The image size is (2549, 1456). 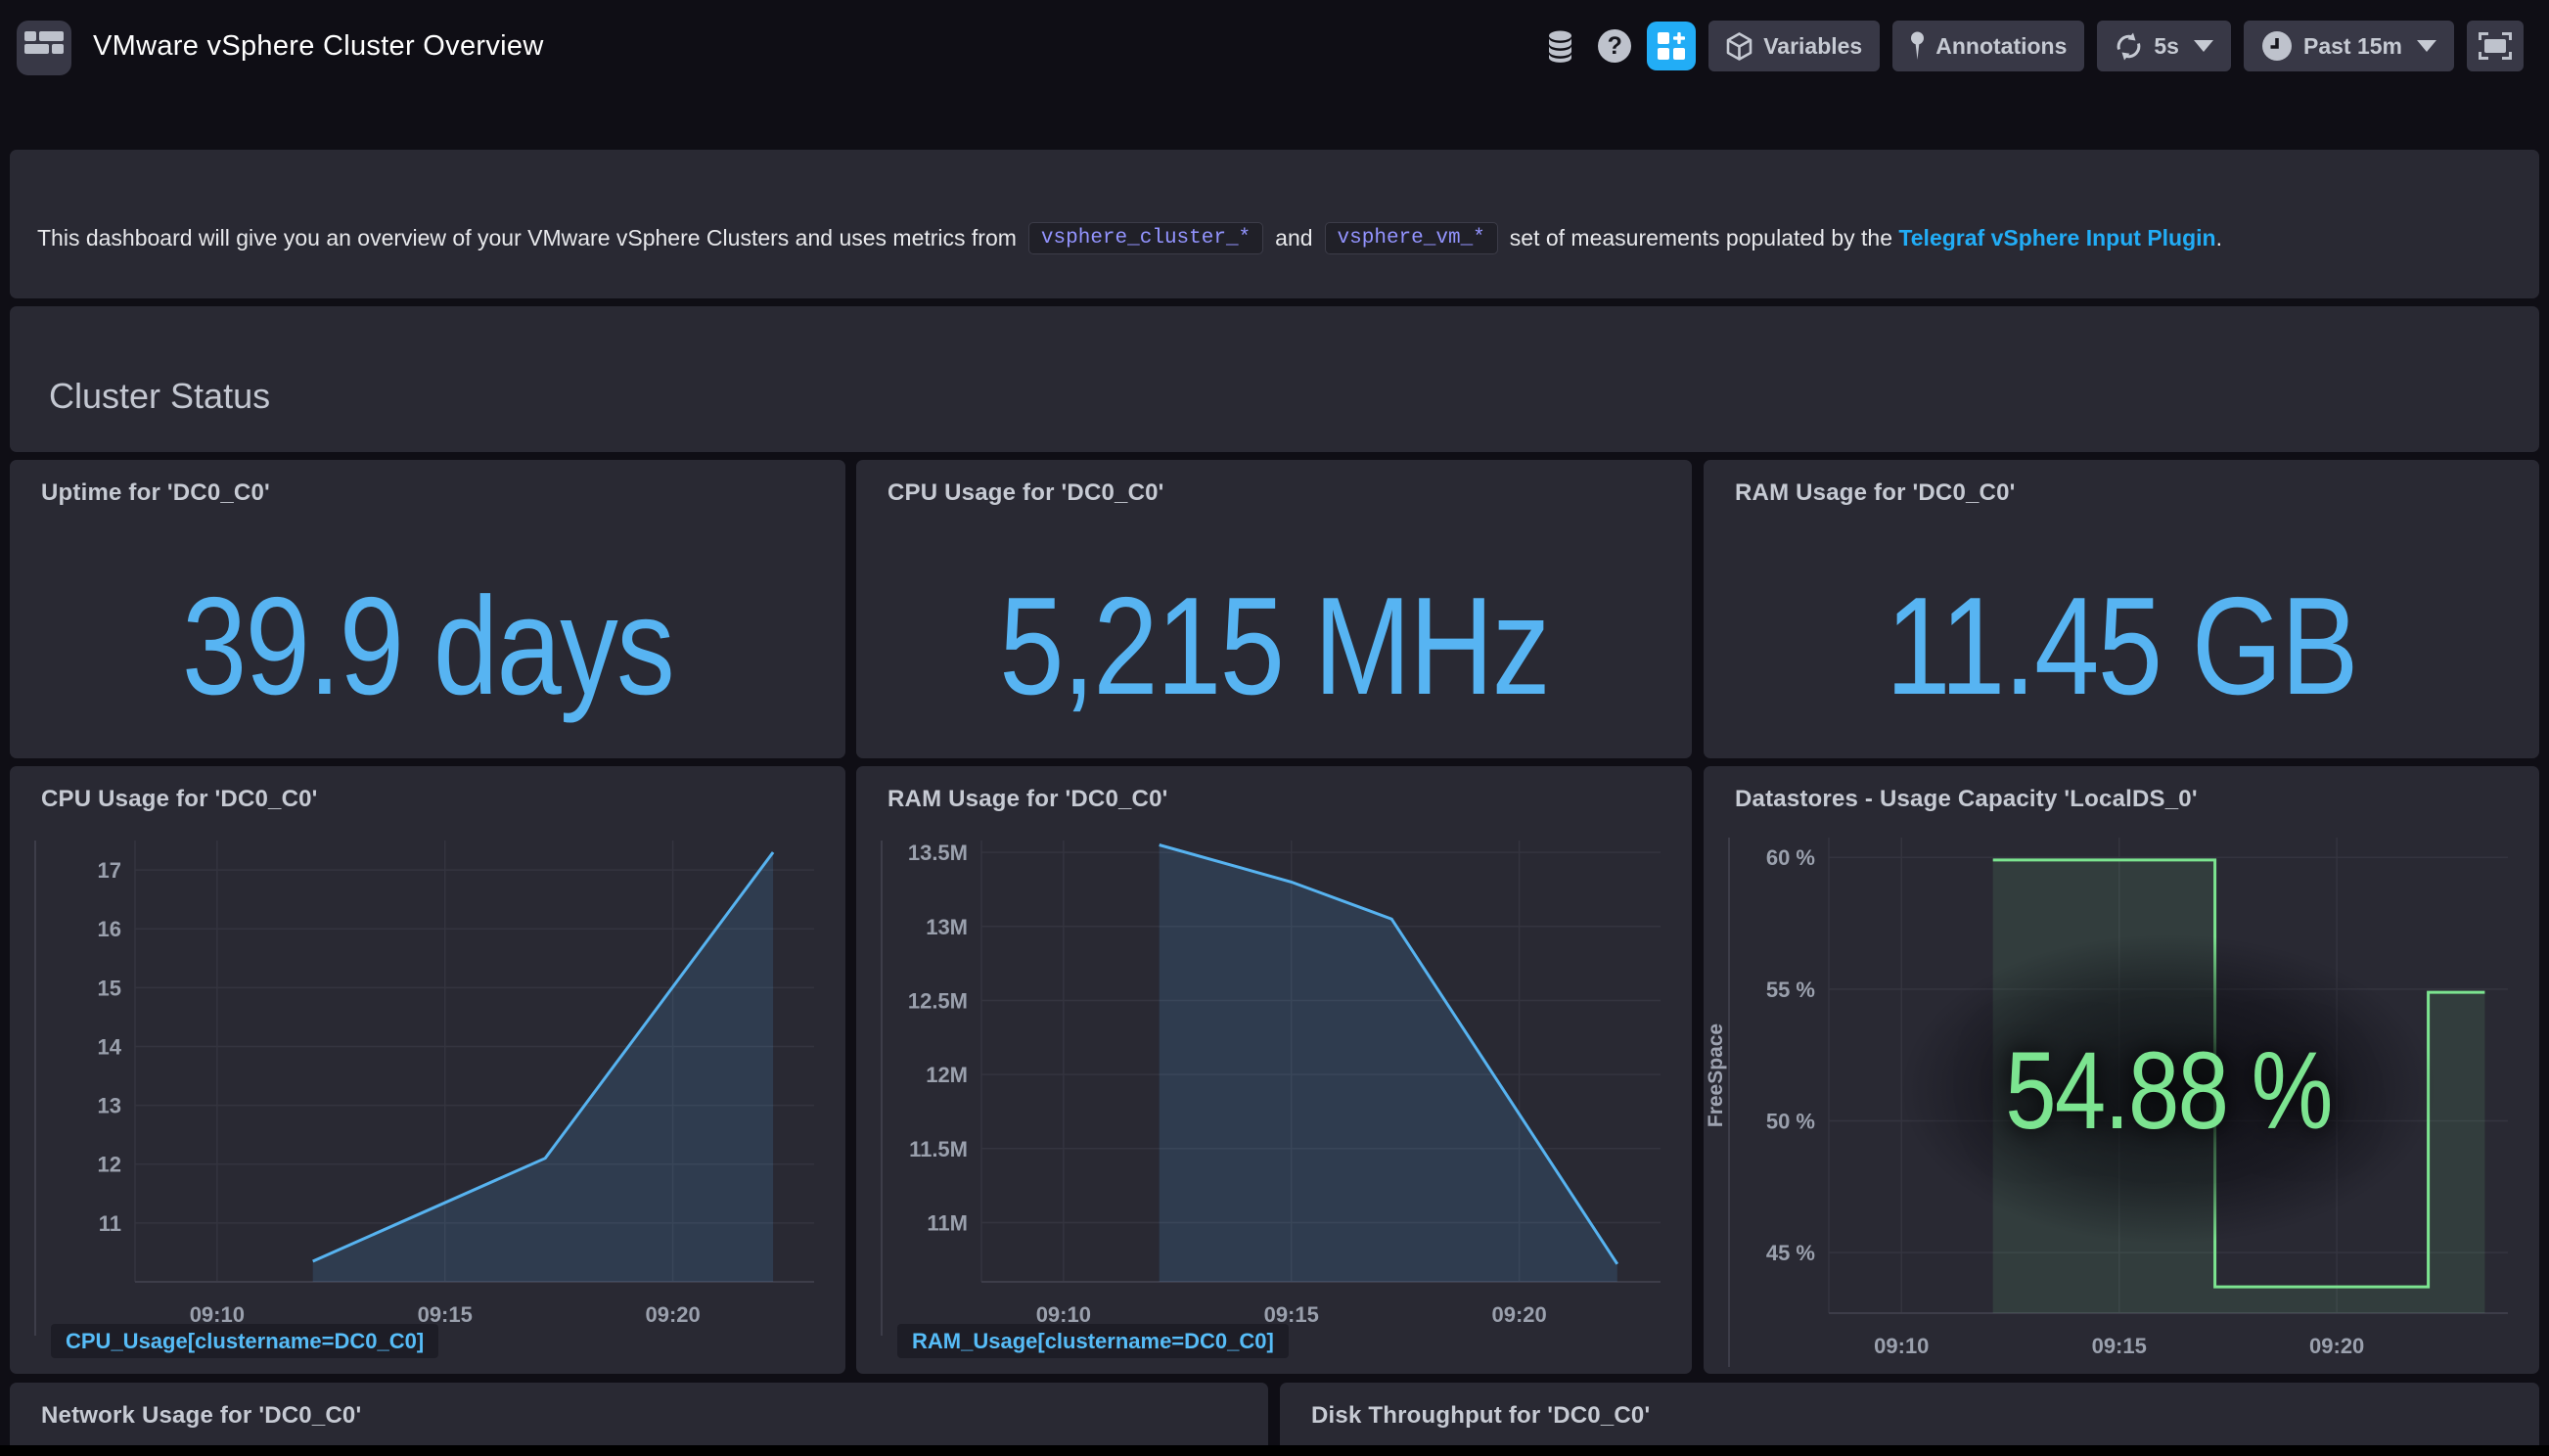 What do you see at coordinates (2218, 237) in the screenshot?
I see `note-period: .` at bounding box center [2218, 237].